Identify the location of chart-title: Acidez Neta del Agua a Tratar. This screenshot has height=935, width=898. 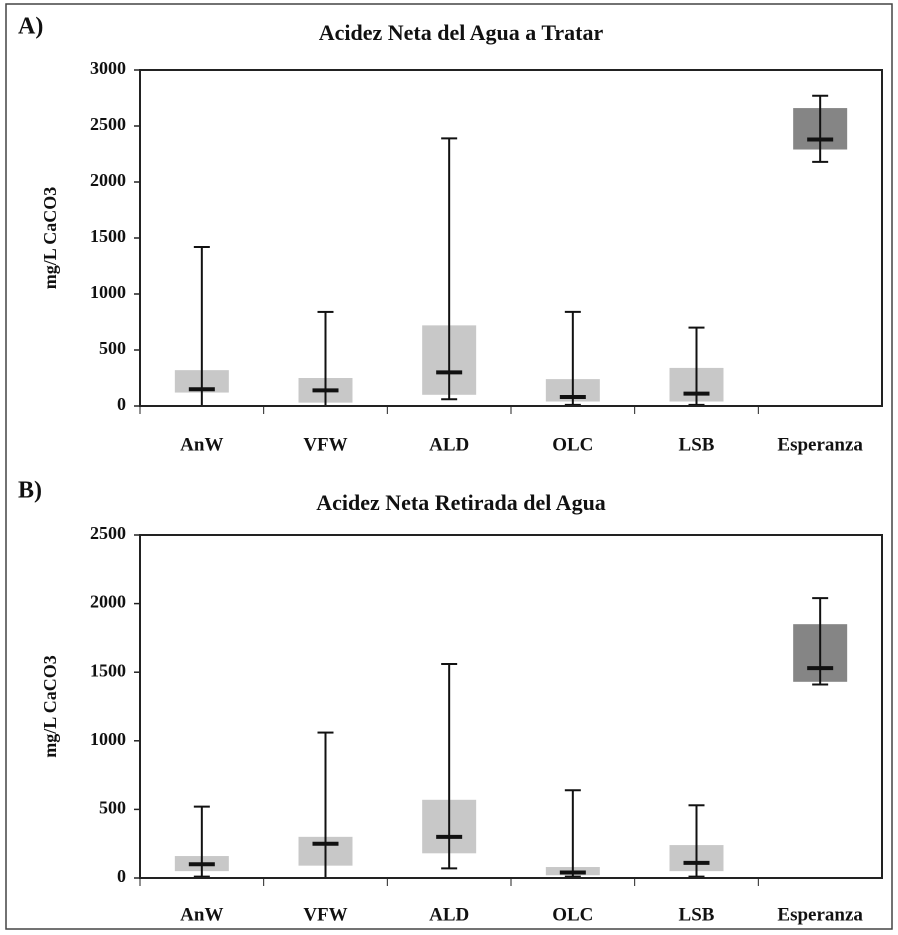
(461, 32).